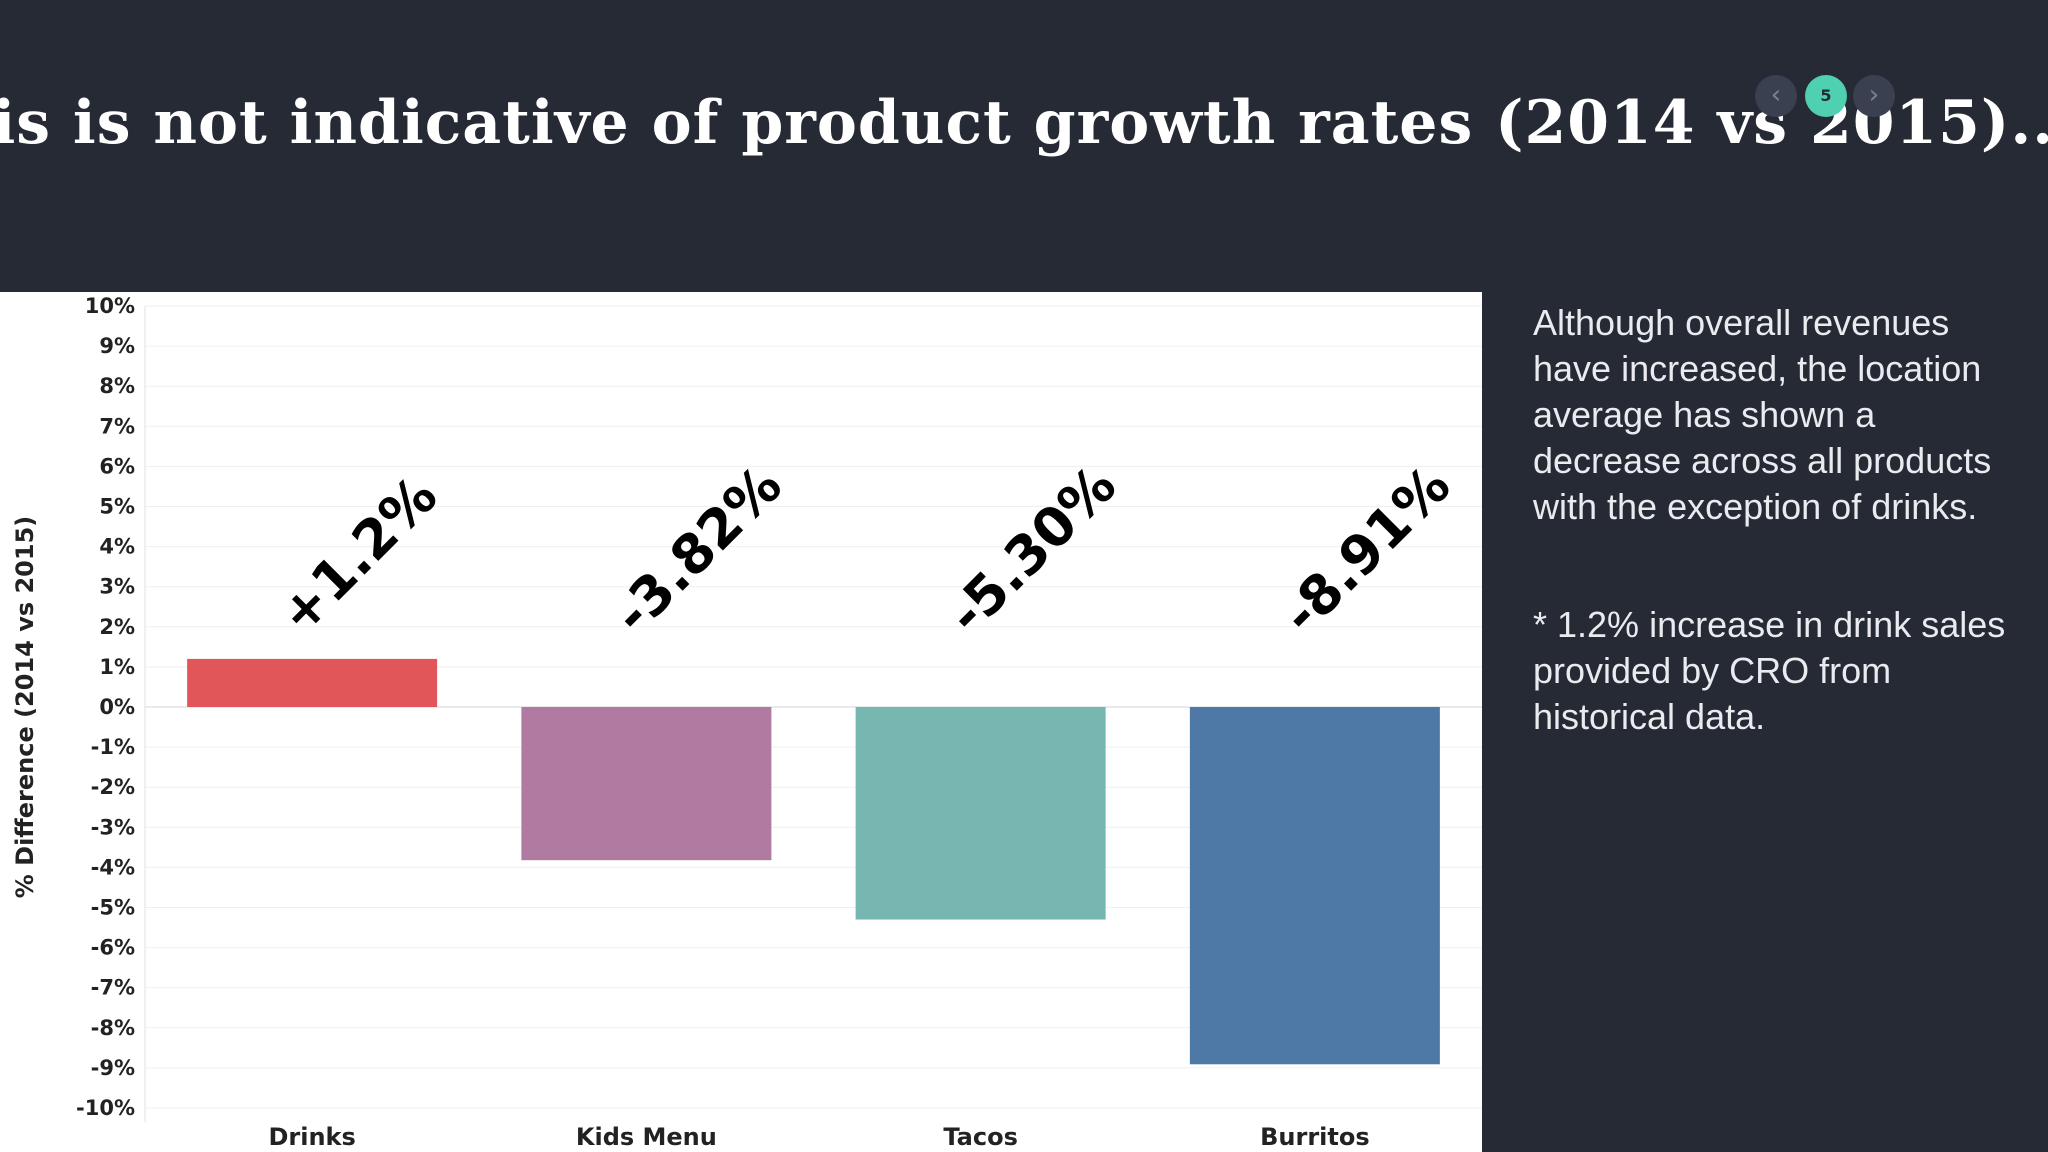 The height and width of the screenshot is (1152, 2048). I want to click on y-tick-label: 6%, so click(117, 466).